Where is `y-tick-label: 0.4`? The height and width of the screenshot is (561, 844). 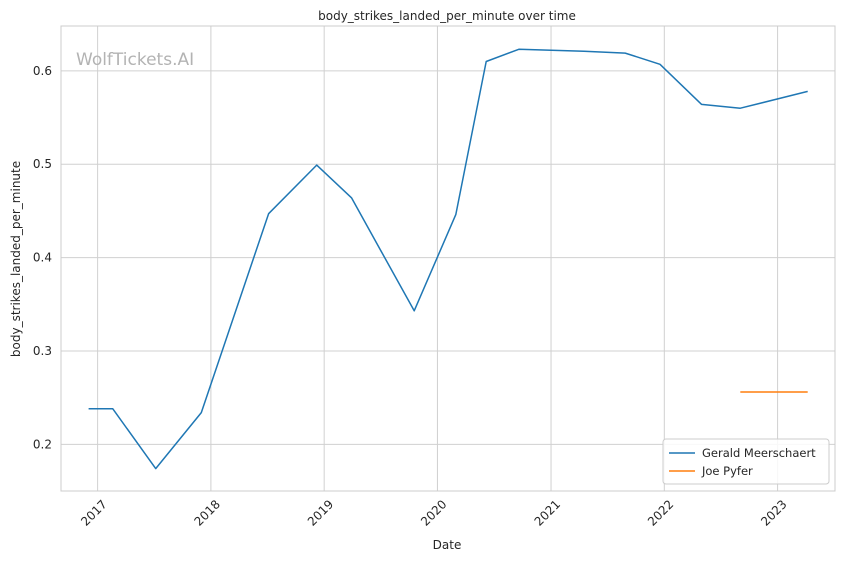 y-tick-label: 0.4 is located at coordinates (42, 258).